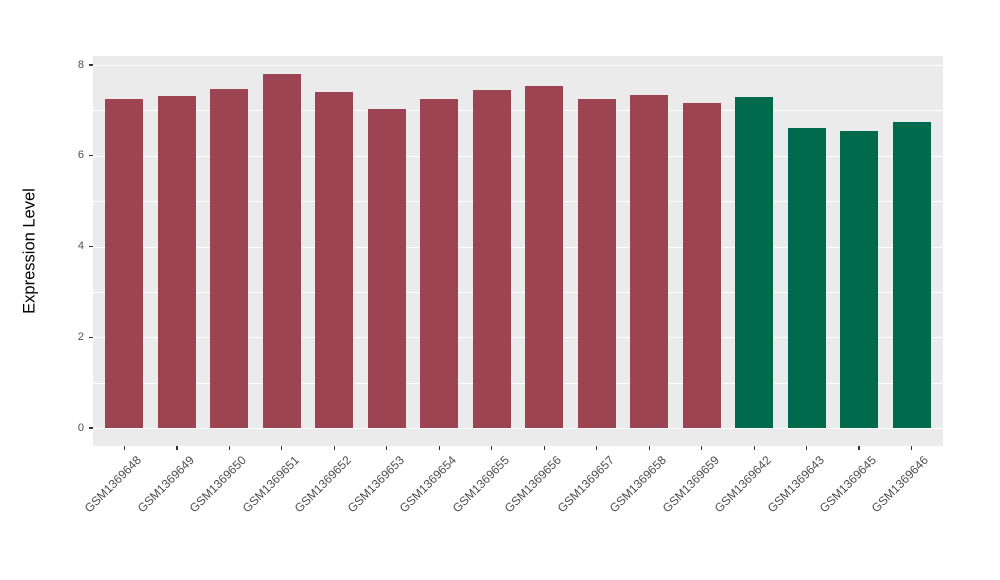  What do you see at coordinates (596, 263) in the screenshot?
I see `bar-GSM1369657` at bounding box center [596, 263].